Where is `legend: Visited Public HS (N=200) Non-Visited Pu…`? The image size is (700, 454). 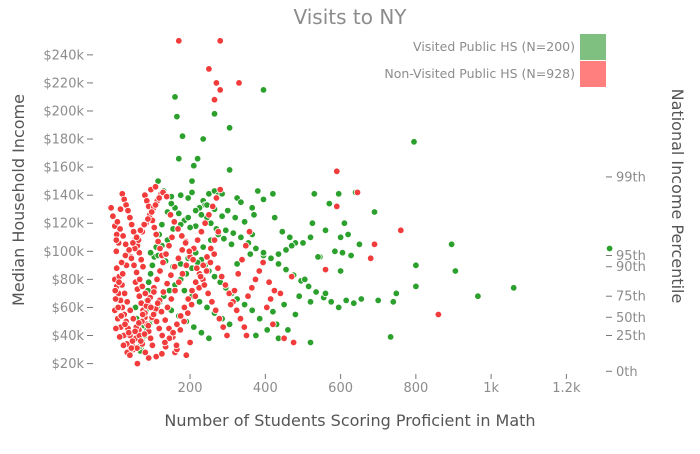 legend: Visited Public HS (N=200) Non-Visited Pu… is located at coordinates (495, 60).